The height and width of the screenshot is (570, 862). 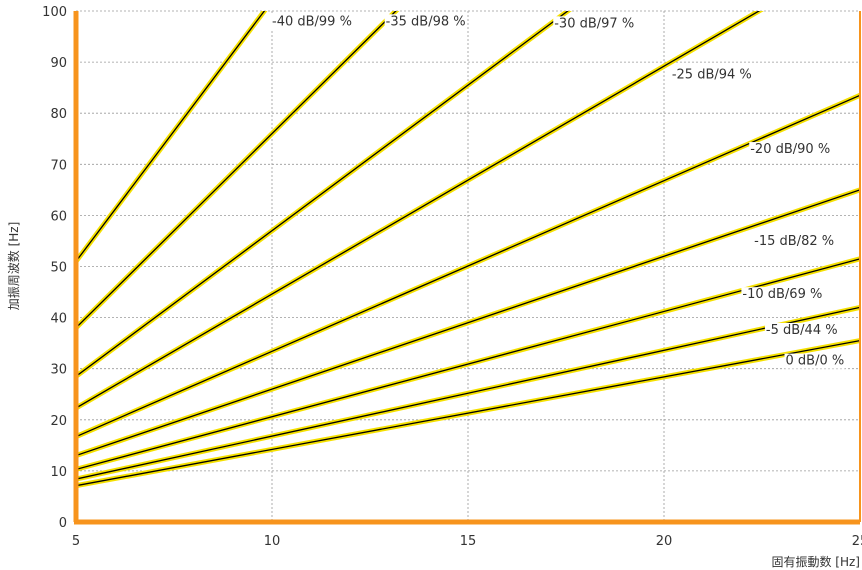 I want to click on y-tick-label: 0, so click(x=63, y=523).